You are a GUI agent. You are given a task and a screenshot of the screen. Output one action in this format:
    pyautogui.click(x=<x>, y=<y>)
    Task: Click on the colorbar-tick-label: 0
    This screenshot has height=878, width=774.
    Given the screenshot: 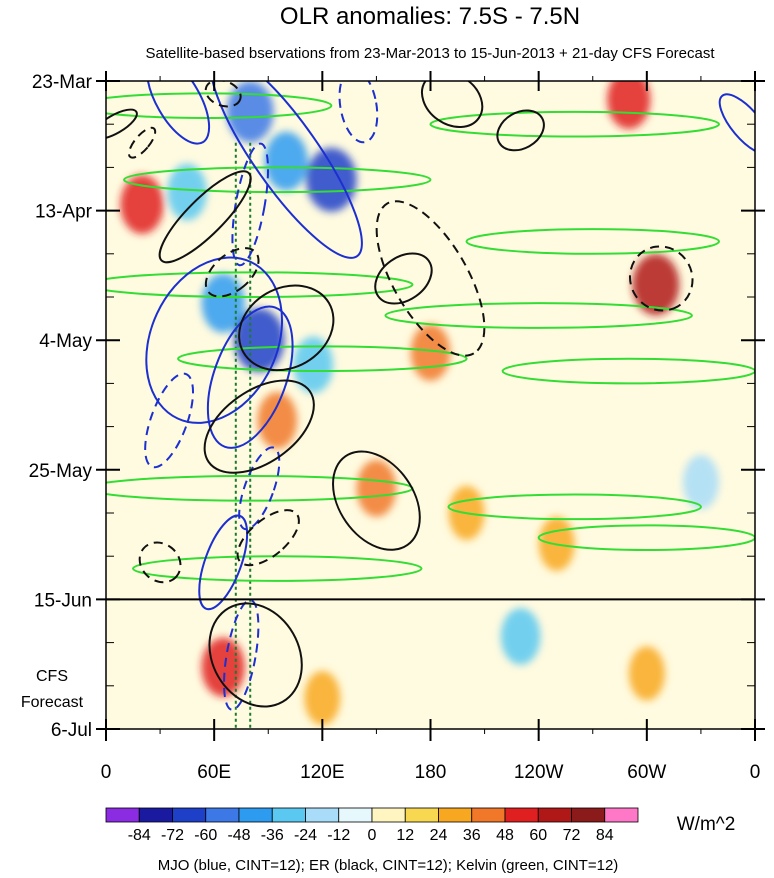 What is the action you would take?
    pyautogui.click(x=372, y=835)
    